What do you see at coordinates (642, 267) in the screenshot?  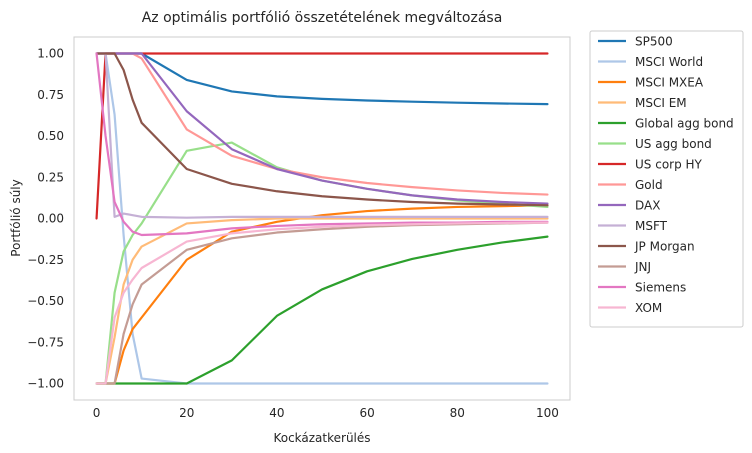 I see `legend-label: JNJ` at bounding box center [642, 267].